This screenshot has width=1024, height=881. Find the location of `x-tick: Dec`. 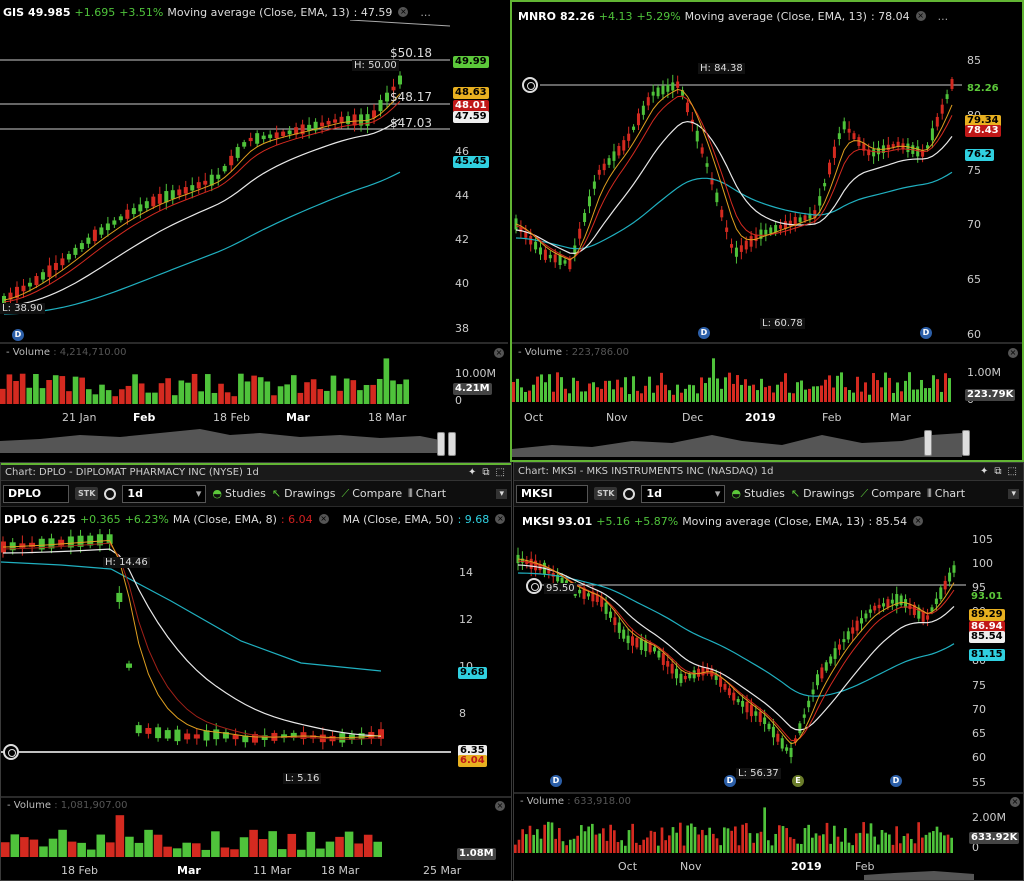

x-tick: Dec is located at coordinates (692, 417).